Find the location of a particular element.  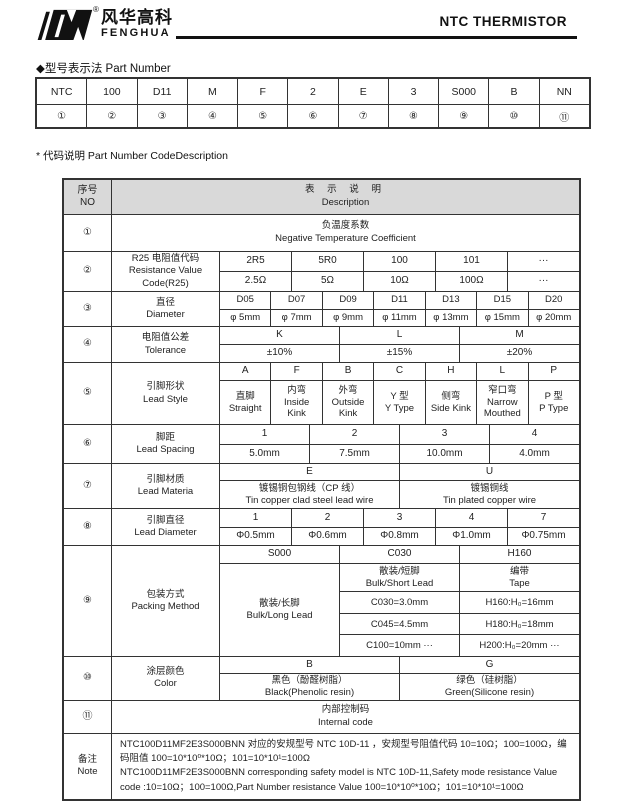

pn-code-cell: NN is located at coordinates (564, 91).